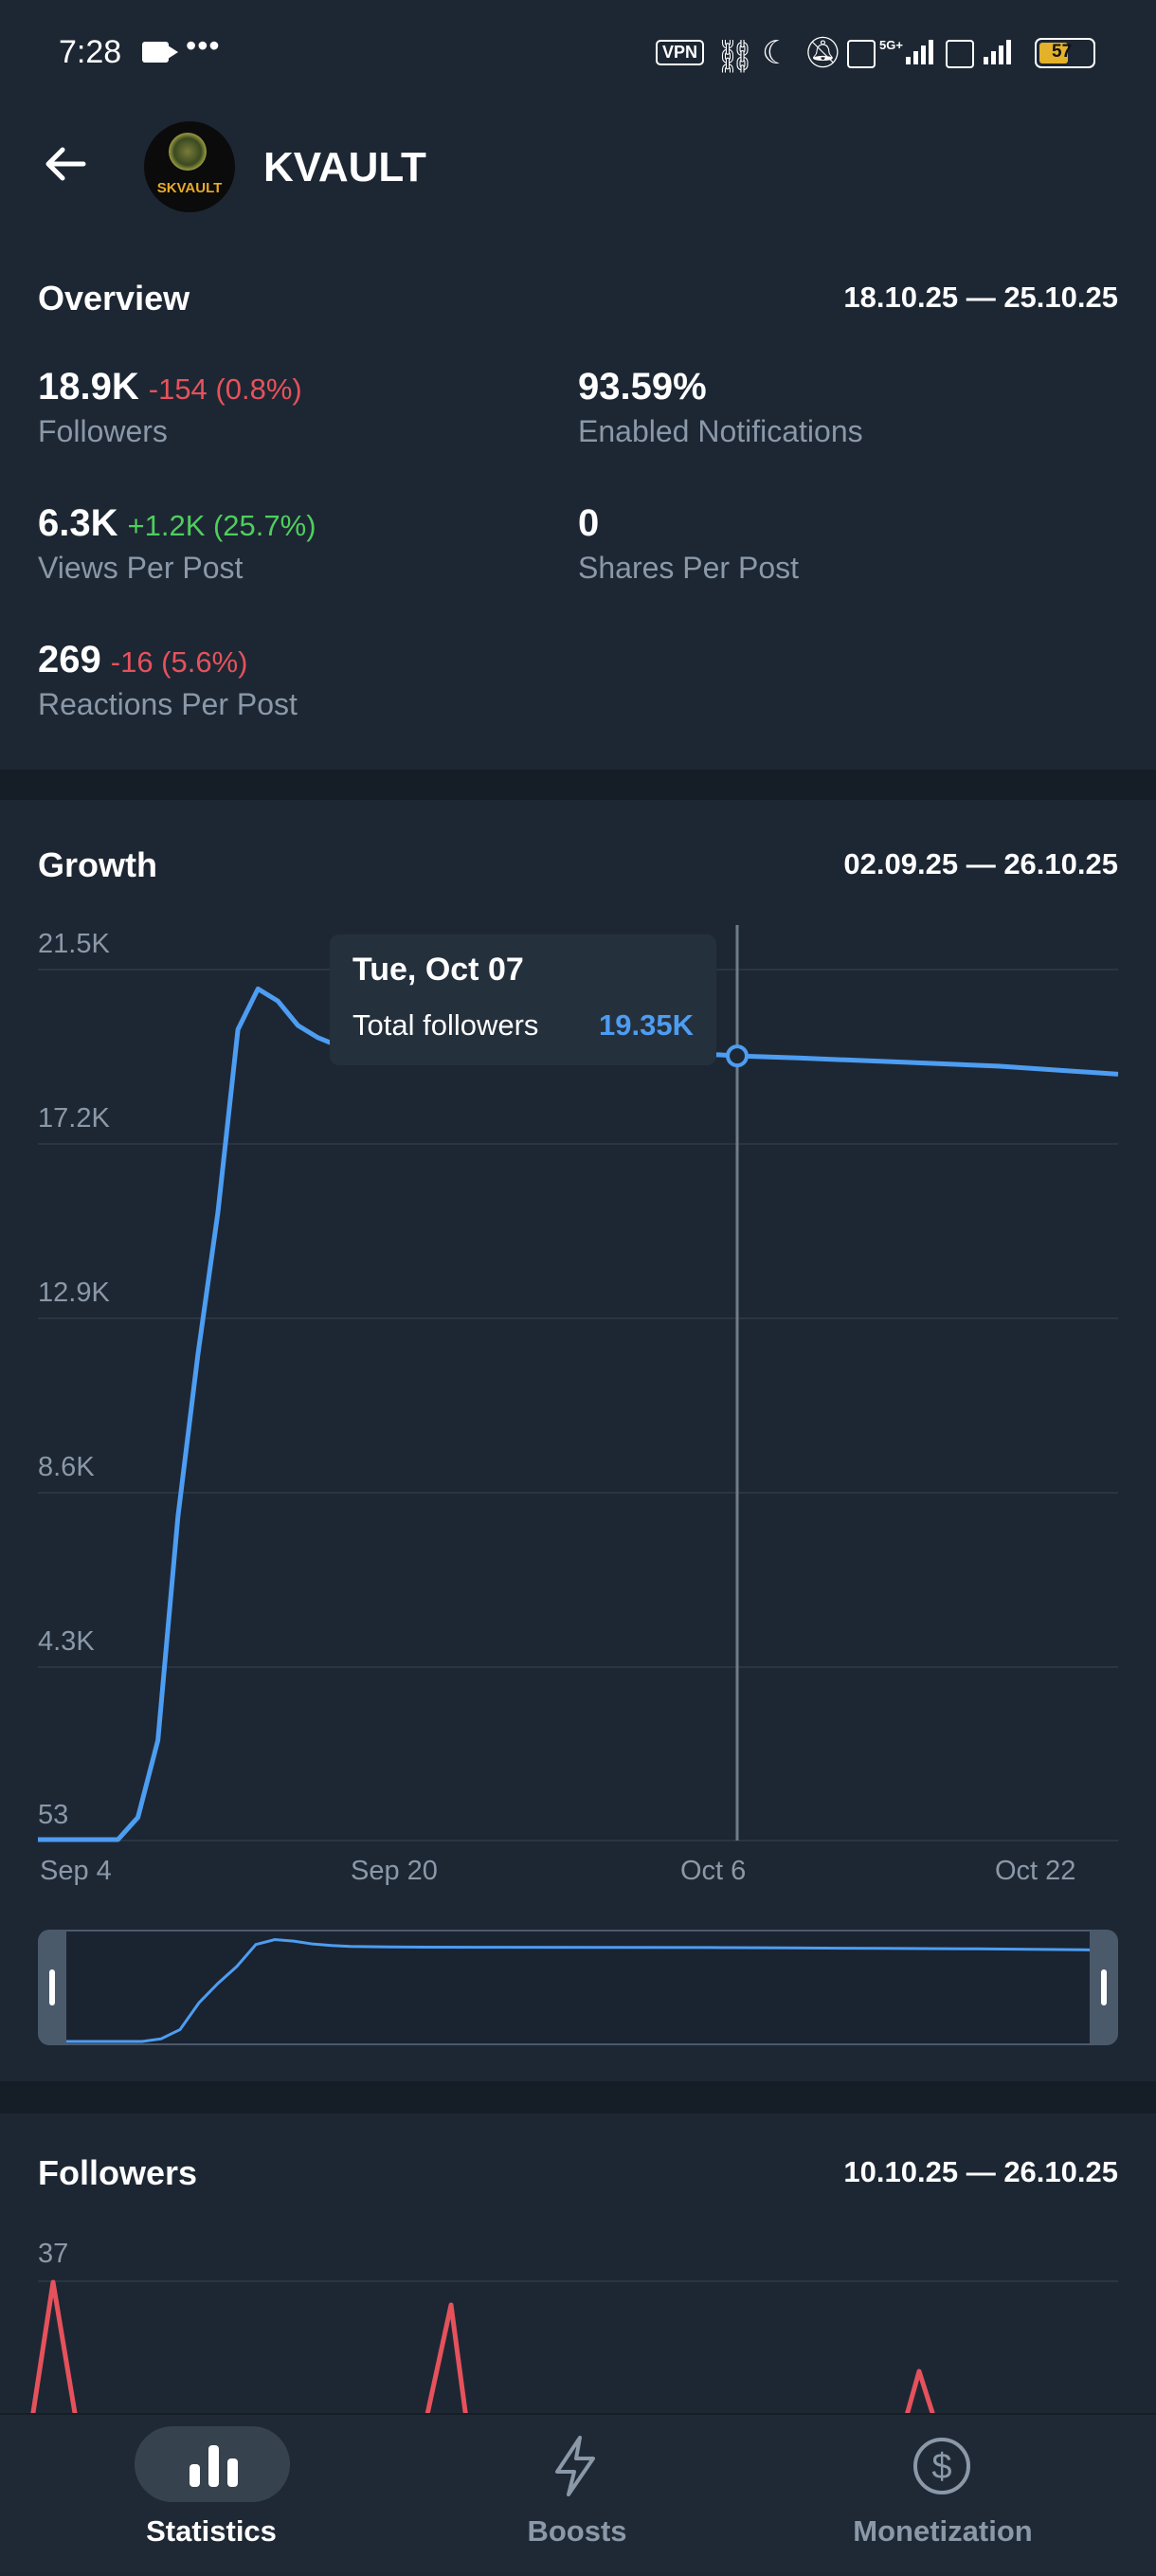  I want to click on stat-shares-value: 0, so click(589, 523).